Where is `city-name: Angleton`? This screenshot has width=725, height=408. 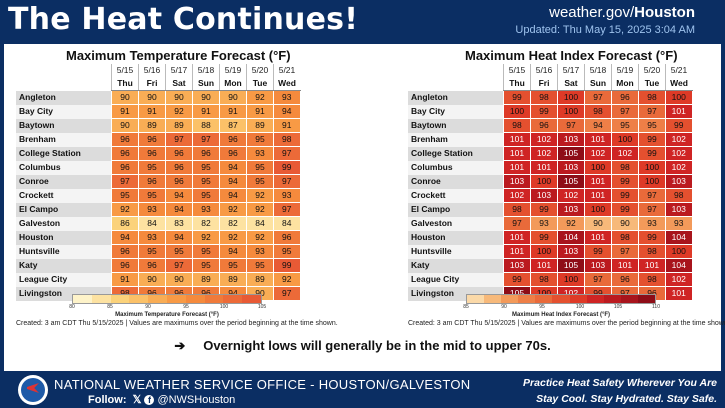 city-name: Angleton is located at coordinates (64, 97).